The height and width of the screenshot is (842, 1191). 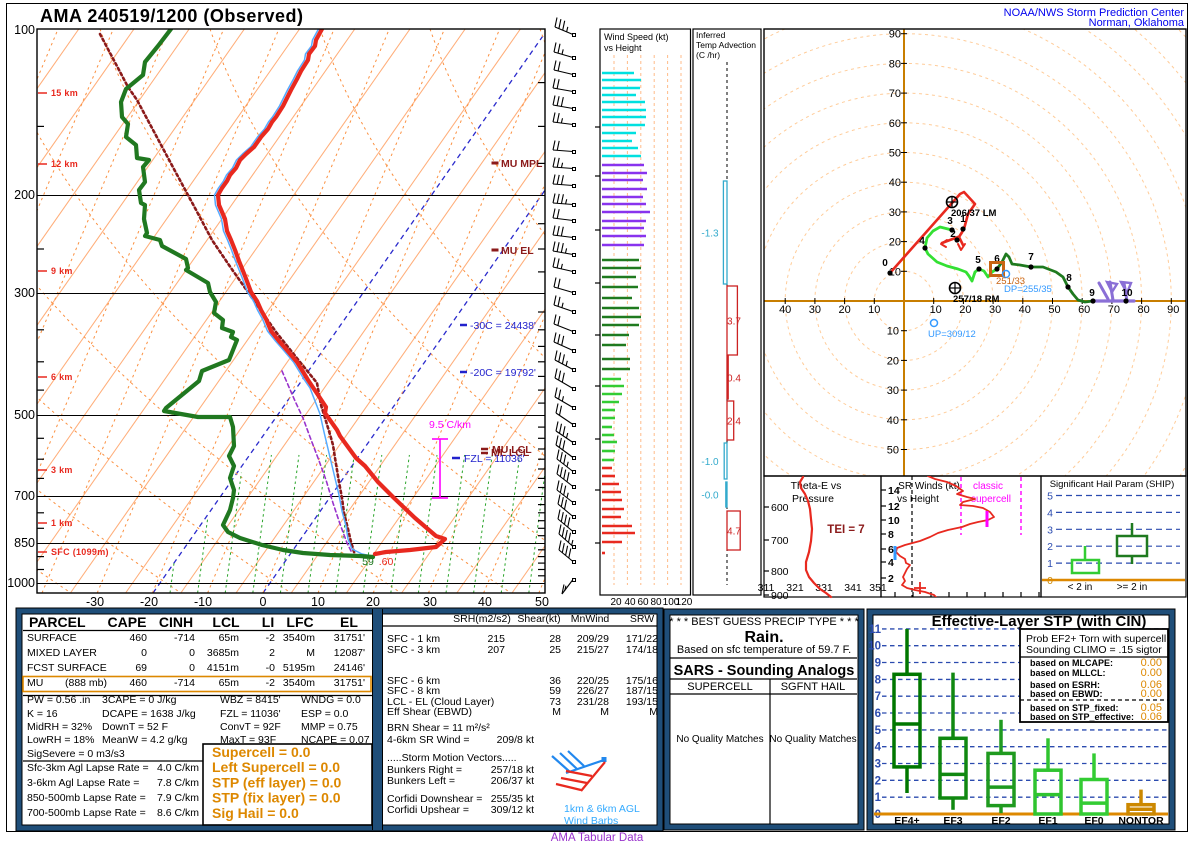 What do you see at coordinates (1173, 310) in the screenshot?
I see `svg-text: 90` at bounding box center [1173, 310].